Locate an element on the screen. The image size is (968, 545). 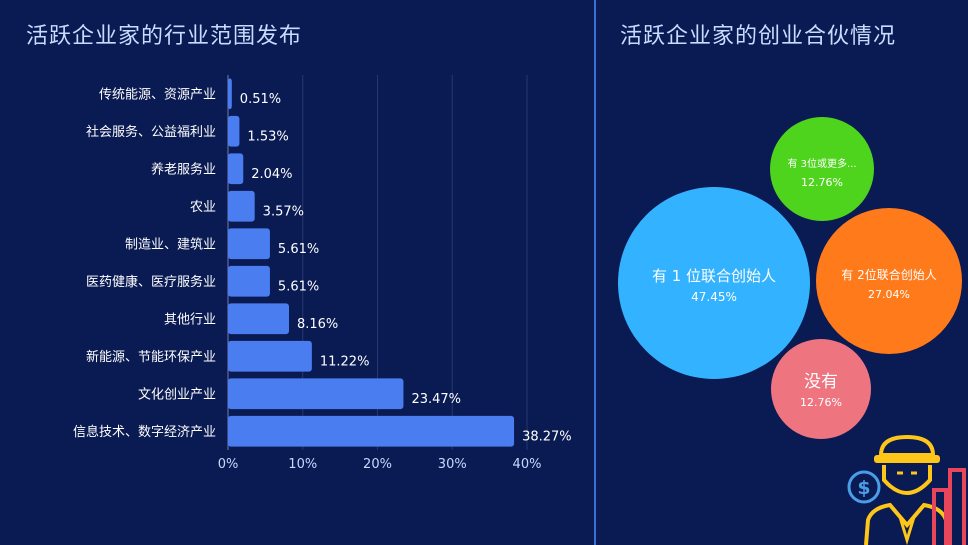
value-label: 2.04% is located at coordinates (271, 174).